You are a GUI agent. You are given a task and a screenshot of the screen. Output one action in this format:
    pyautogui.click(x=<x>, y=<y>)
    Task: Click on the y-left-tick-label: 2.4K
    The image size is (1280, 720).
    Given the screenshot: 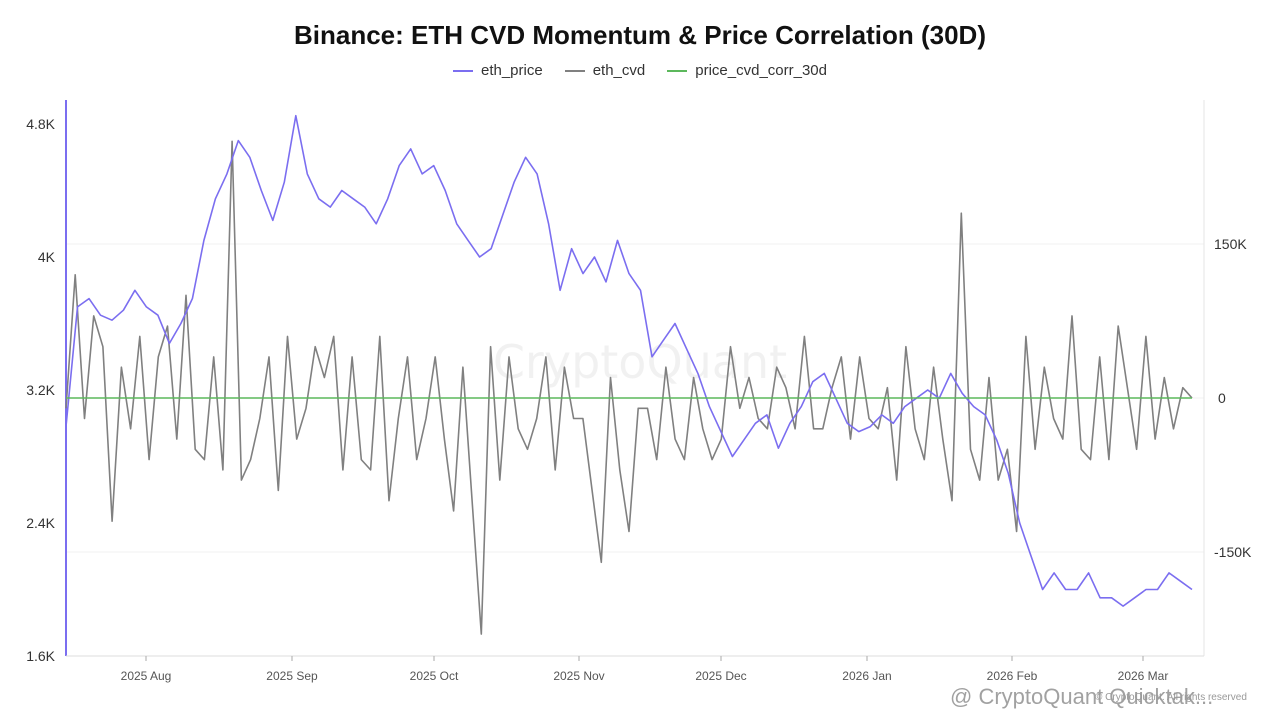 What is the action you would take?
    pyautogui.click(x=40, y=523)
    